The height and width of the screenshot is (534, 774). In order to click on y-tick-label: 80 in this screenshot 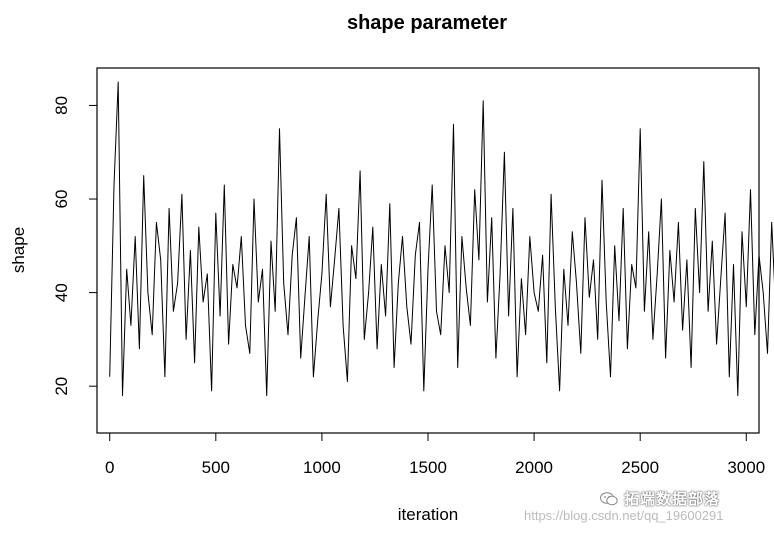, I will do `click(61, 105)`.